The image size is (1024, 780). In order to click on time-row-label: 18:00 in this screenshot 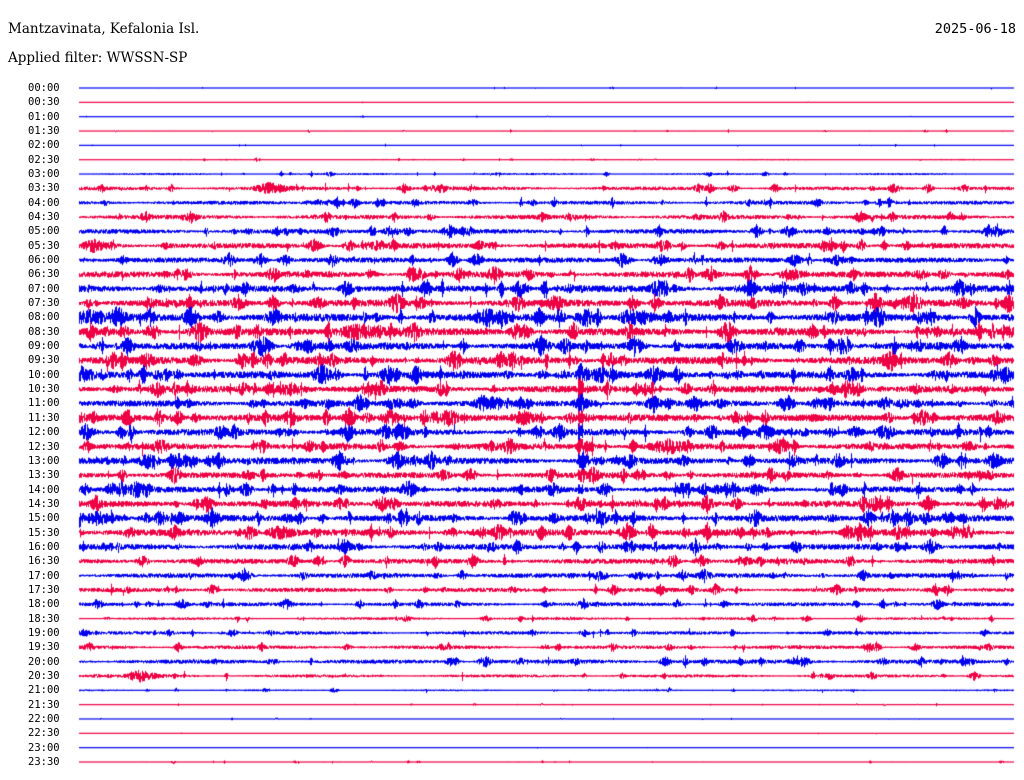, I will do `click(44, 604)`.